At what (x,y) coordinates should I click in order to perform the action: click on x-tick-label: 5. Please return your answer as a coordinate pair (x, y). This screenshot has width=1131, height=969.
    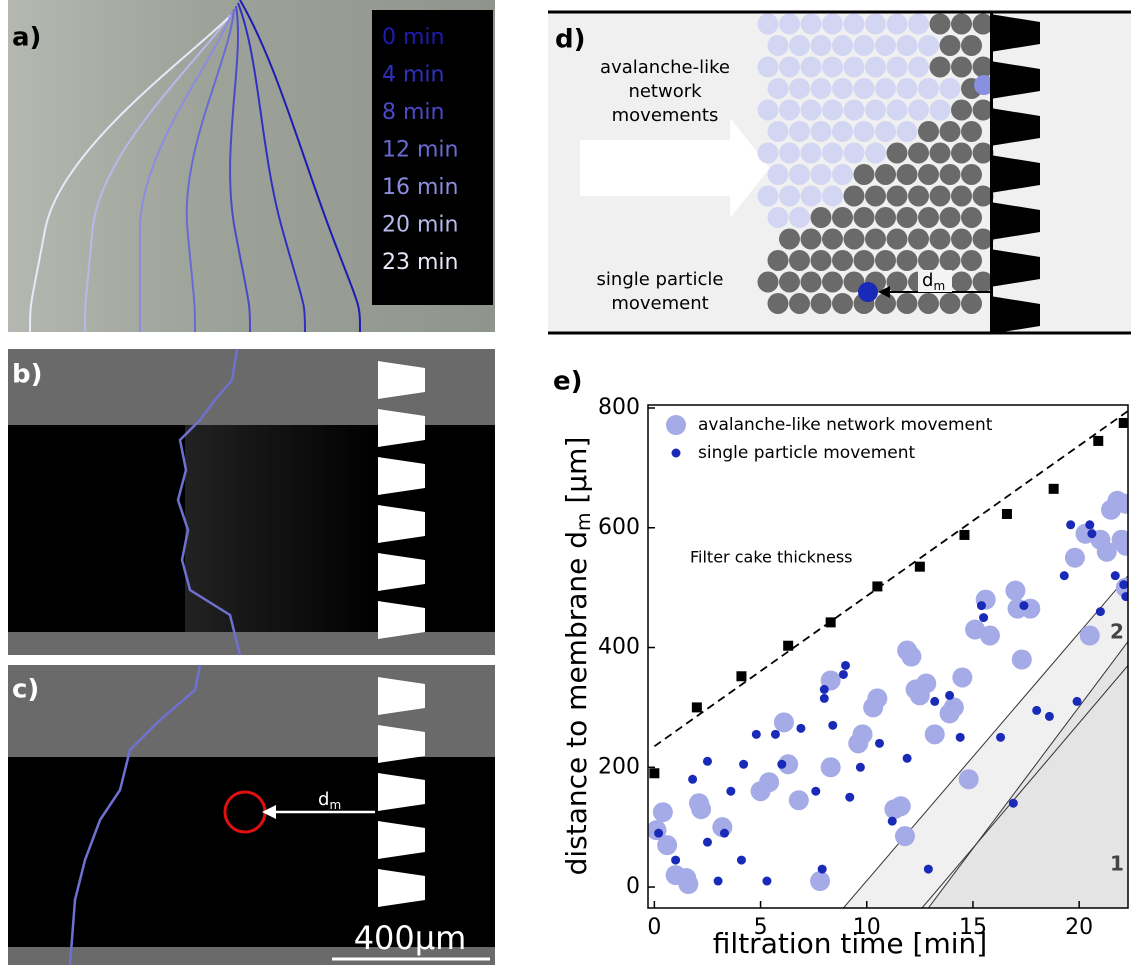
    Looking at the image, I should click on (761, 927).